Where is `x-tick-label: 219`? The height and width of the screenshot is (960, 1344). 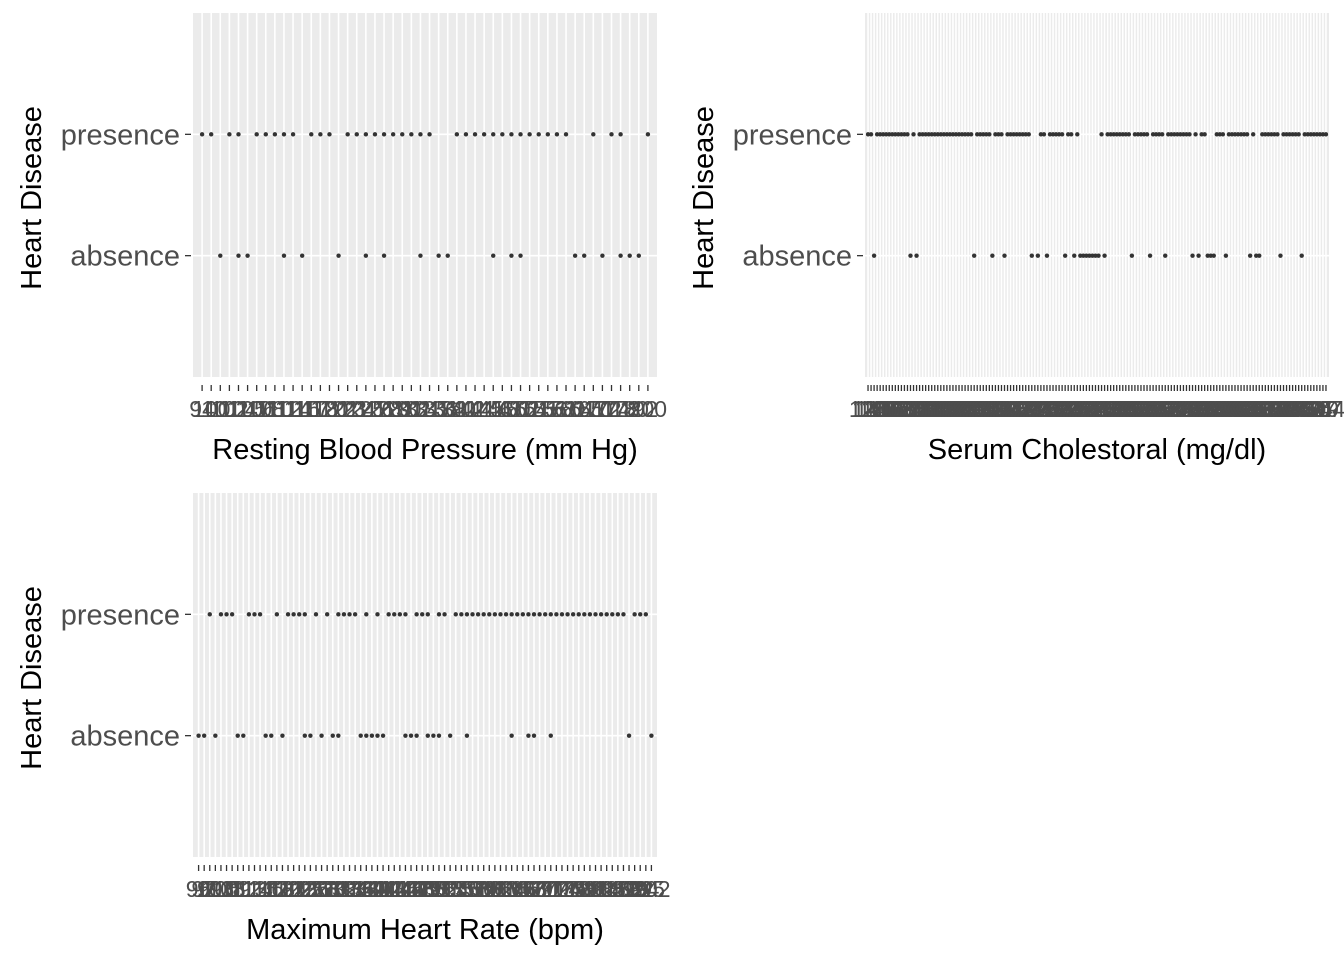 x-tick-label: 219 is located at coordinates (1019, 409).